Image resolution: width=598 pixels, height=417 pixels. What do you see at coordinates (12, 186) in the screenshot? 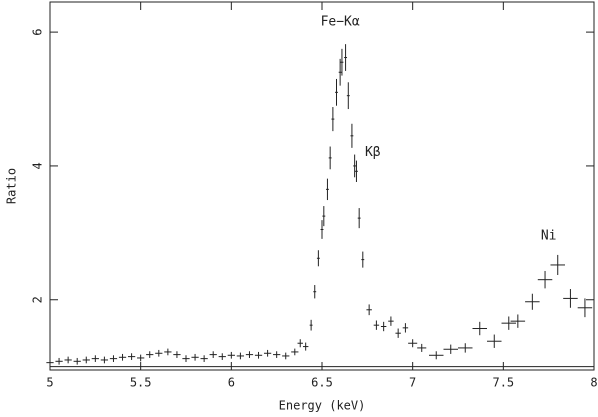
I see `y-axis-title: Ratio` at bounding box center [12, 186].